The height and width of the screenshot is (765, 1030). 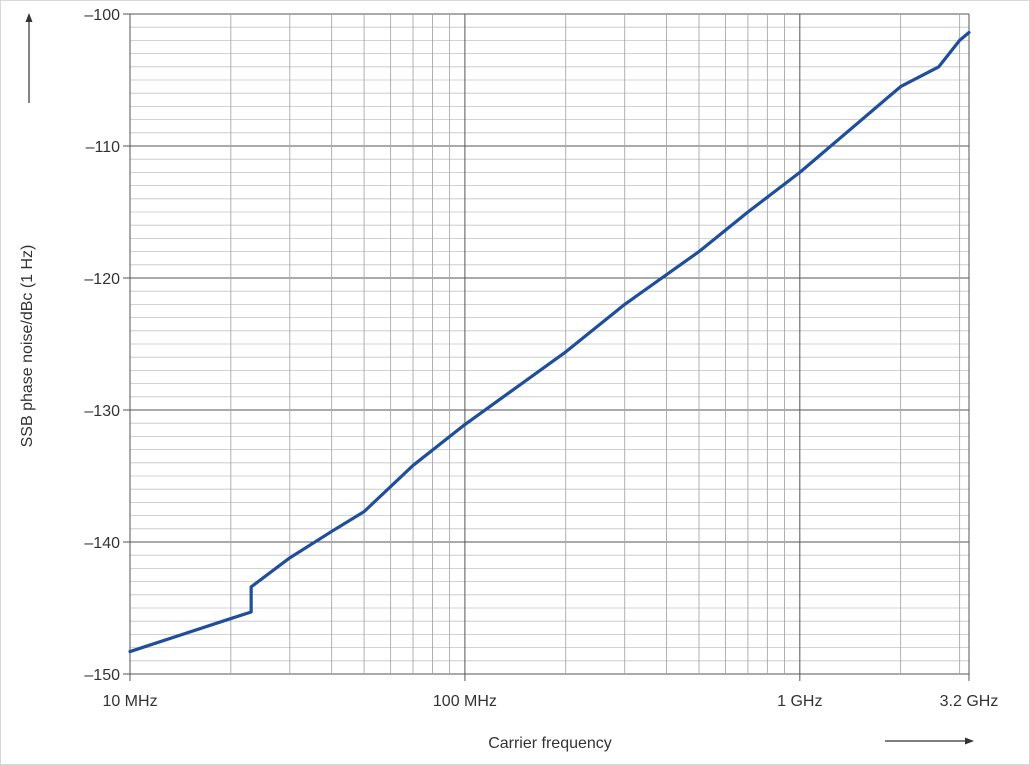 I want to click on y-tick-label: –130, so click(x=102, y=411).